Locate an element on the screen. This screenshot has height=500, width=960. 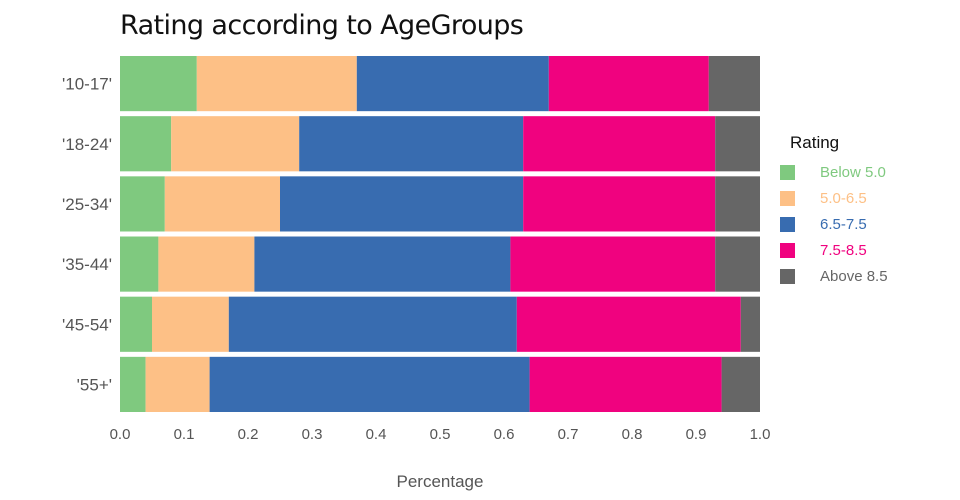
x-axis-label: Percentage is located at coordinates (440, 481).